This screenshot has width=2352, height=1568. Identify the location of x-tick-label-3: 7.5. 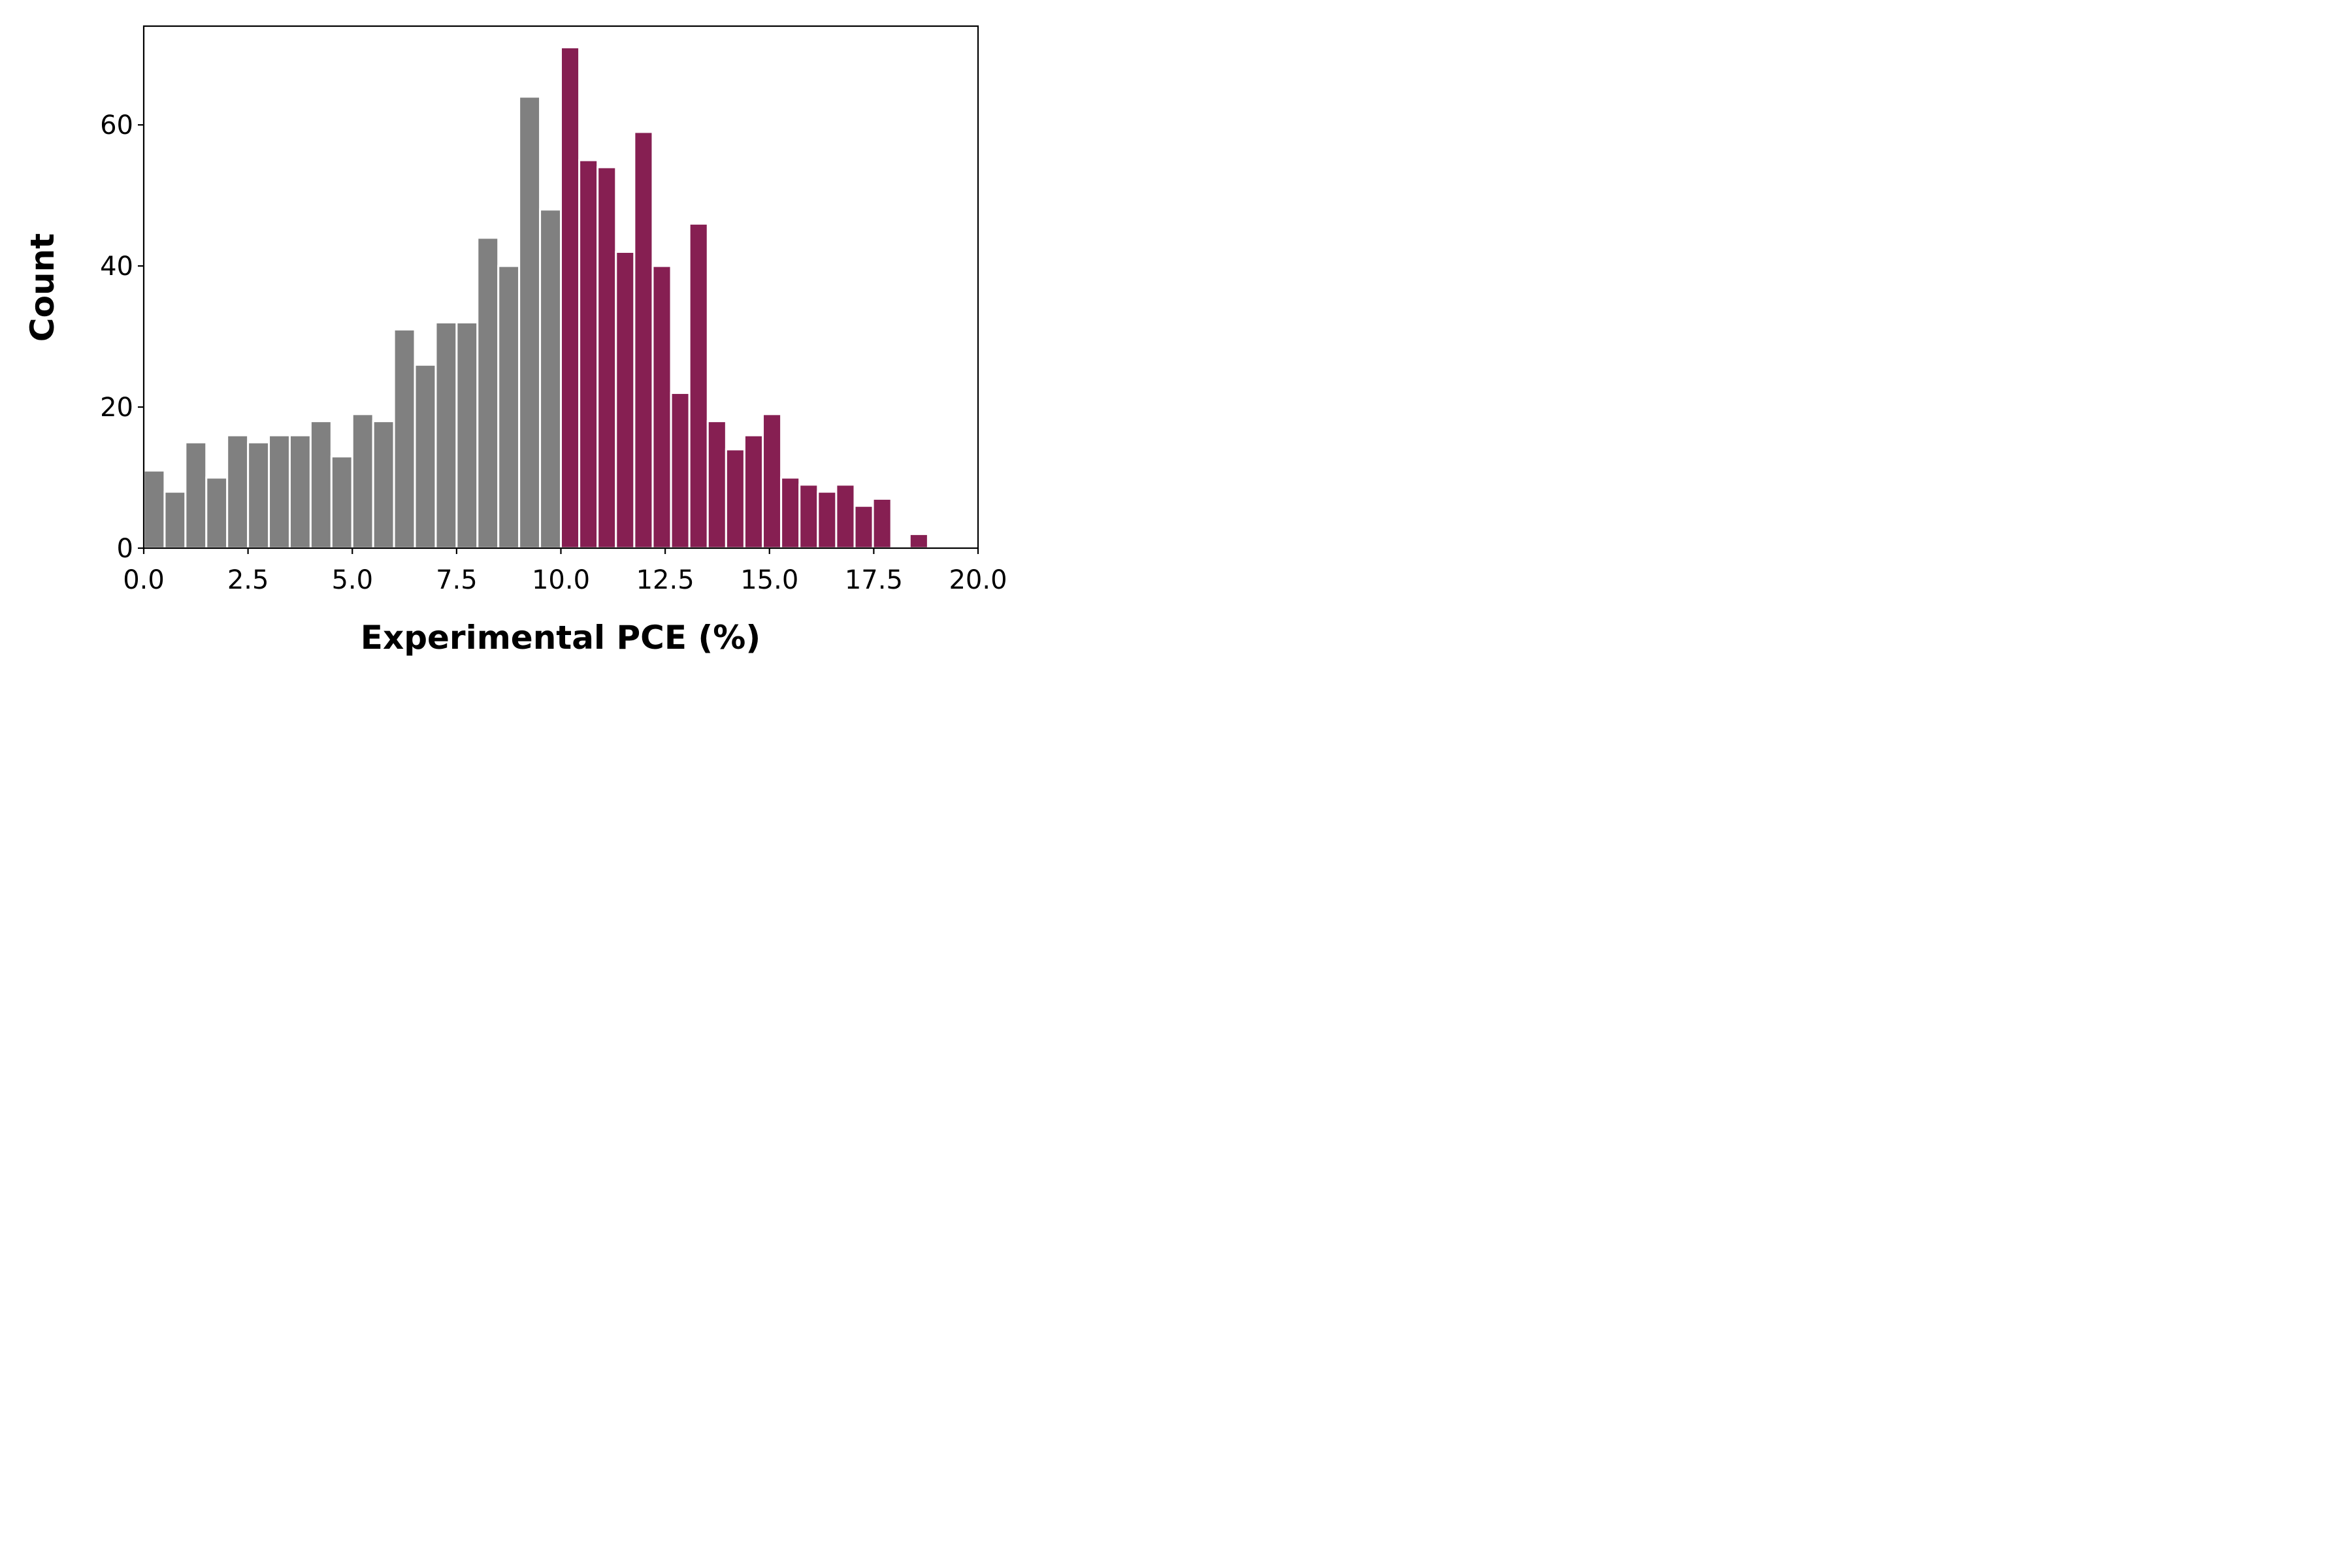
(457, 580).